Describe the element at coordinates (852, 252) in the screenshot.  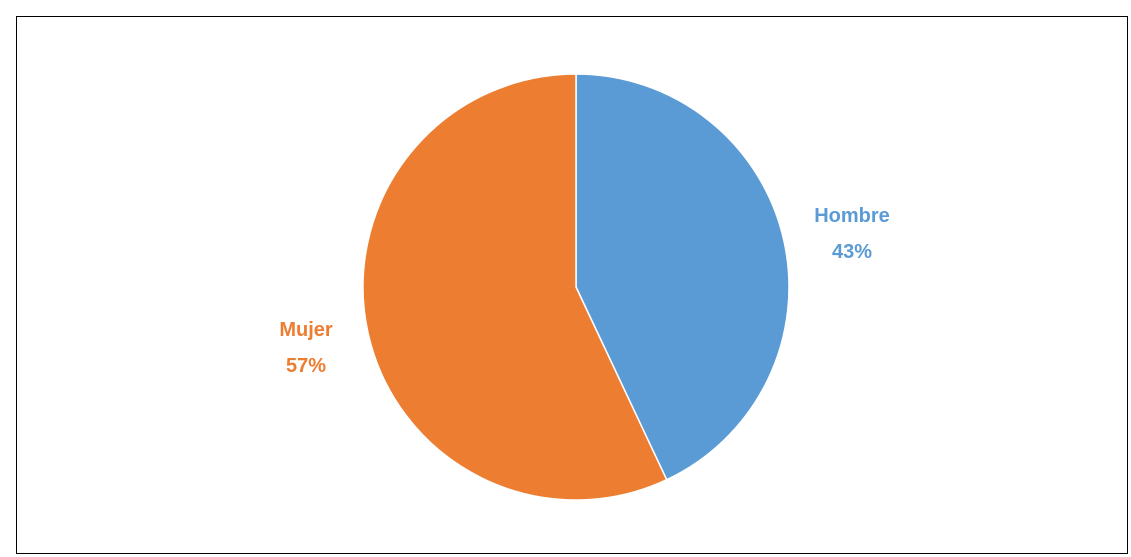
I see `slice-value-hombre: 43%` at that location.